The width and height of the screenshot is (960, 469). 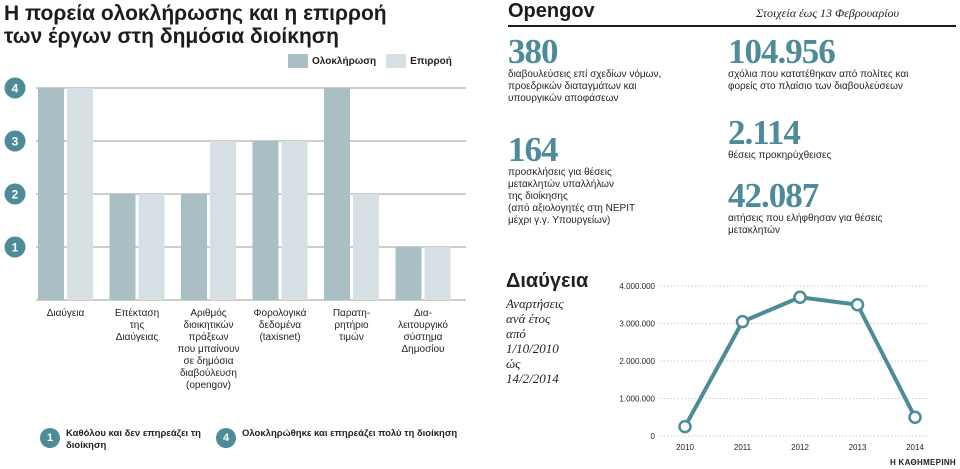 I want to click on x-tick-label: 2013, so click(x=858, y=447).